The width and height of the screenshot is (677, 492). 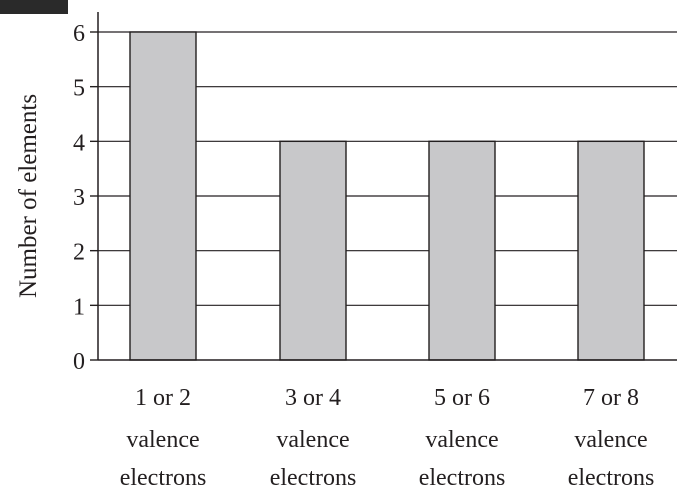 What do you see at coordinates (28, 196) in the screenshot?
I see `y-axis-label: Number of elements` at bounding box center [28, 196].